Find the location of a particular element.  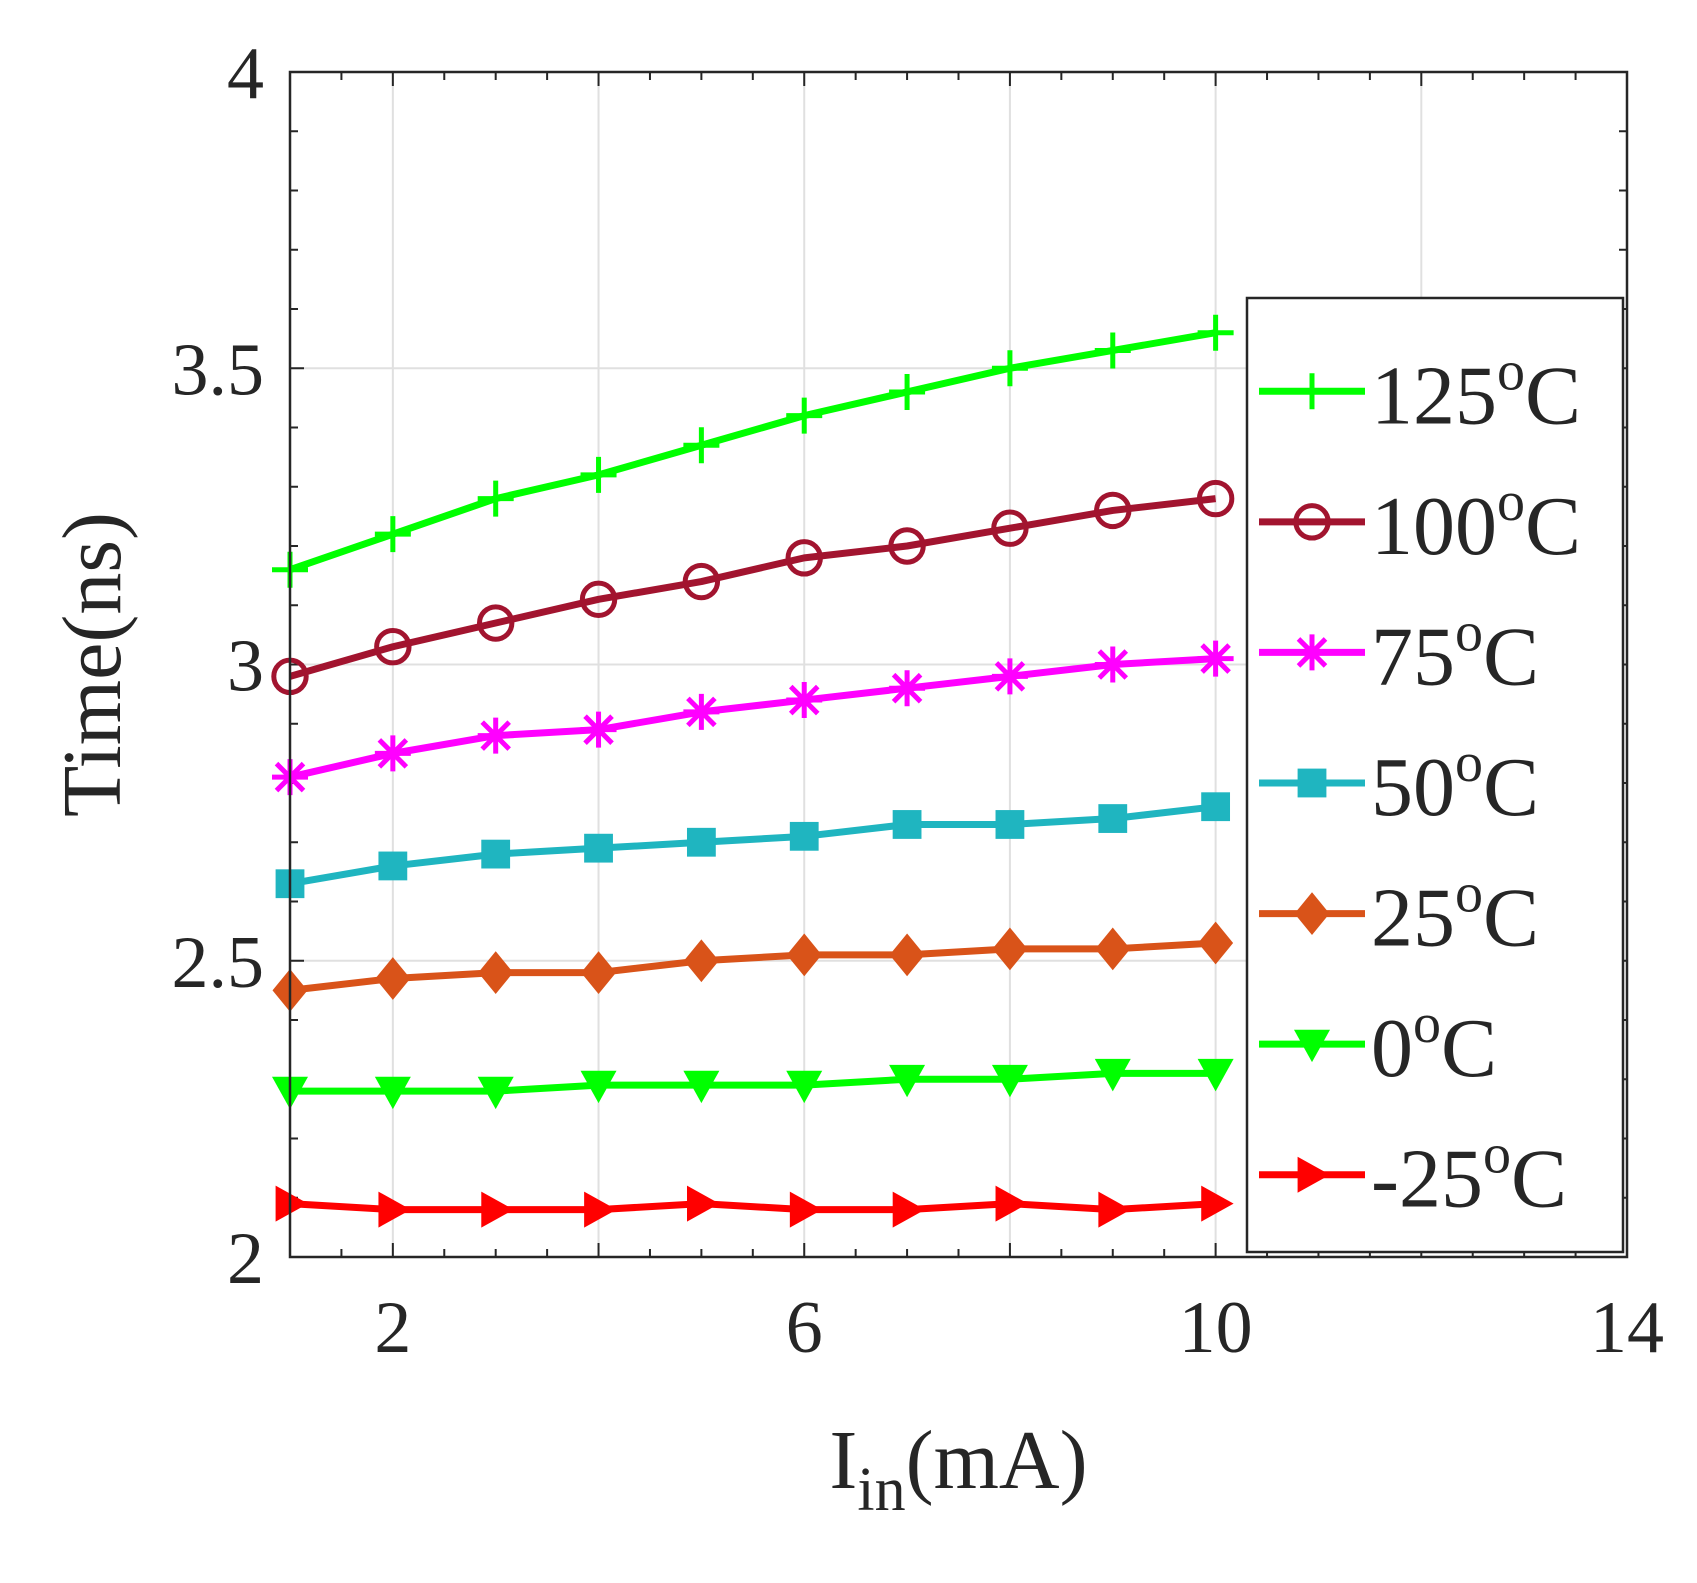

y-tick-label: 2 is located at coordinates (245, 1259).